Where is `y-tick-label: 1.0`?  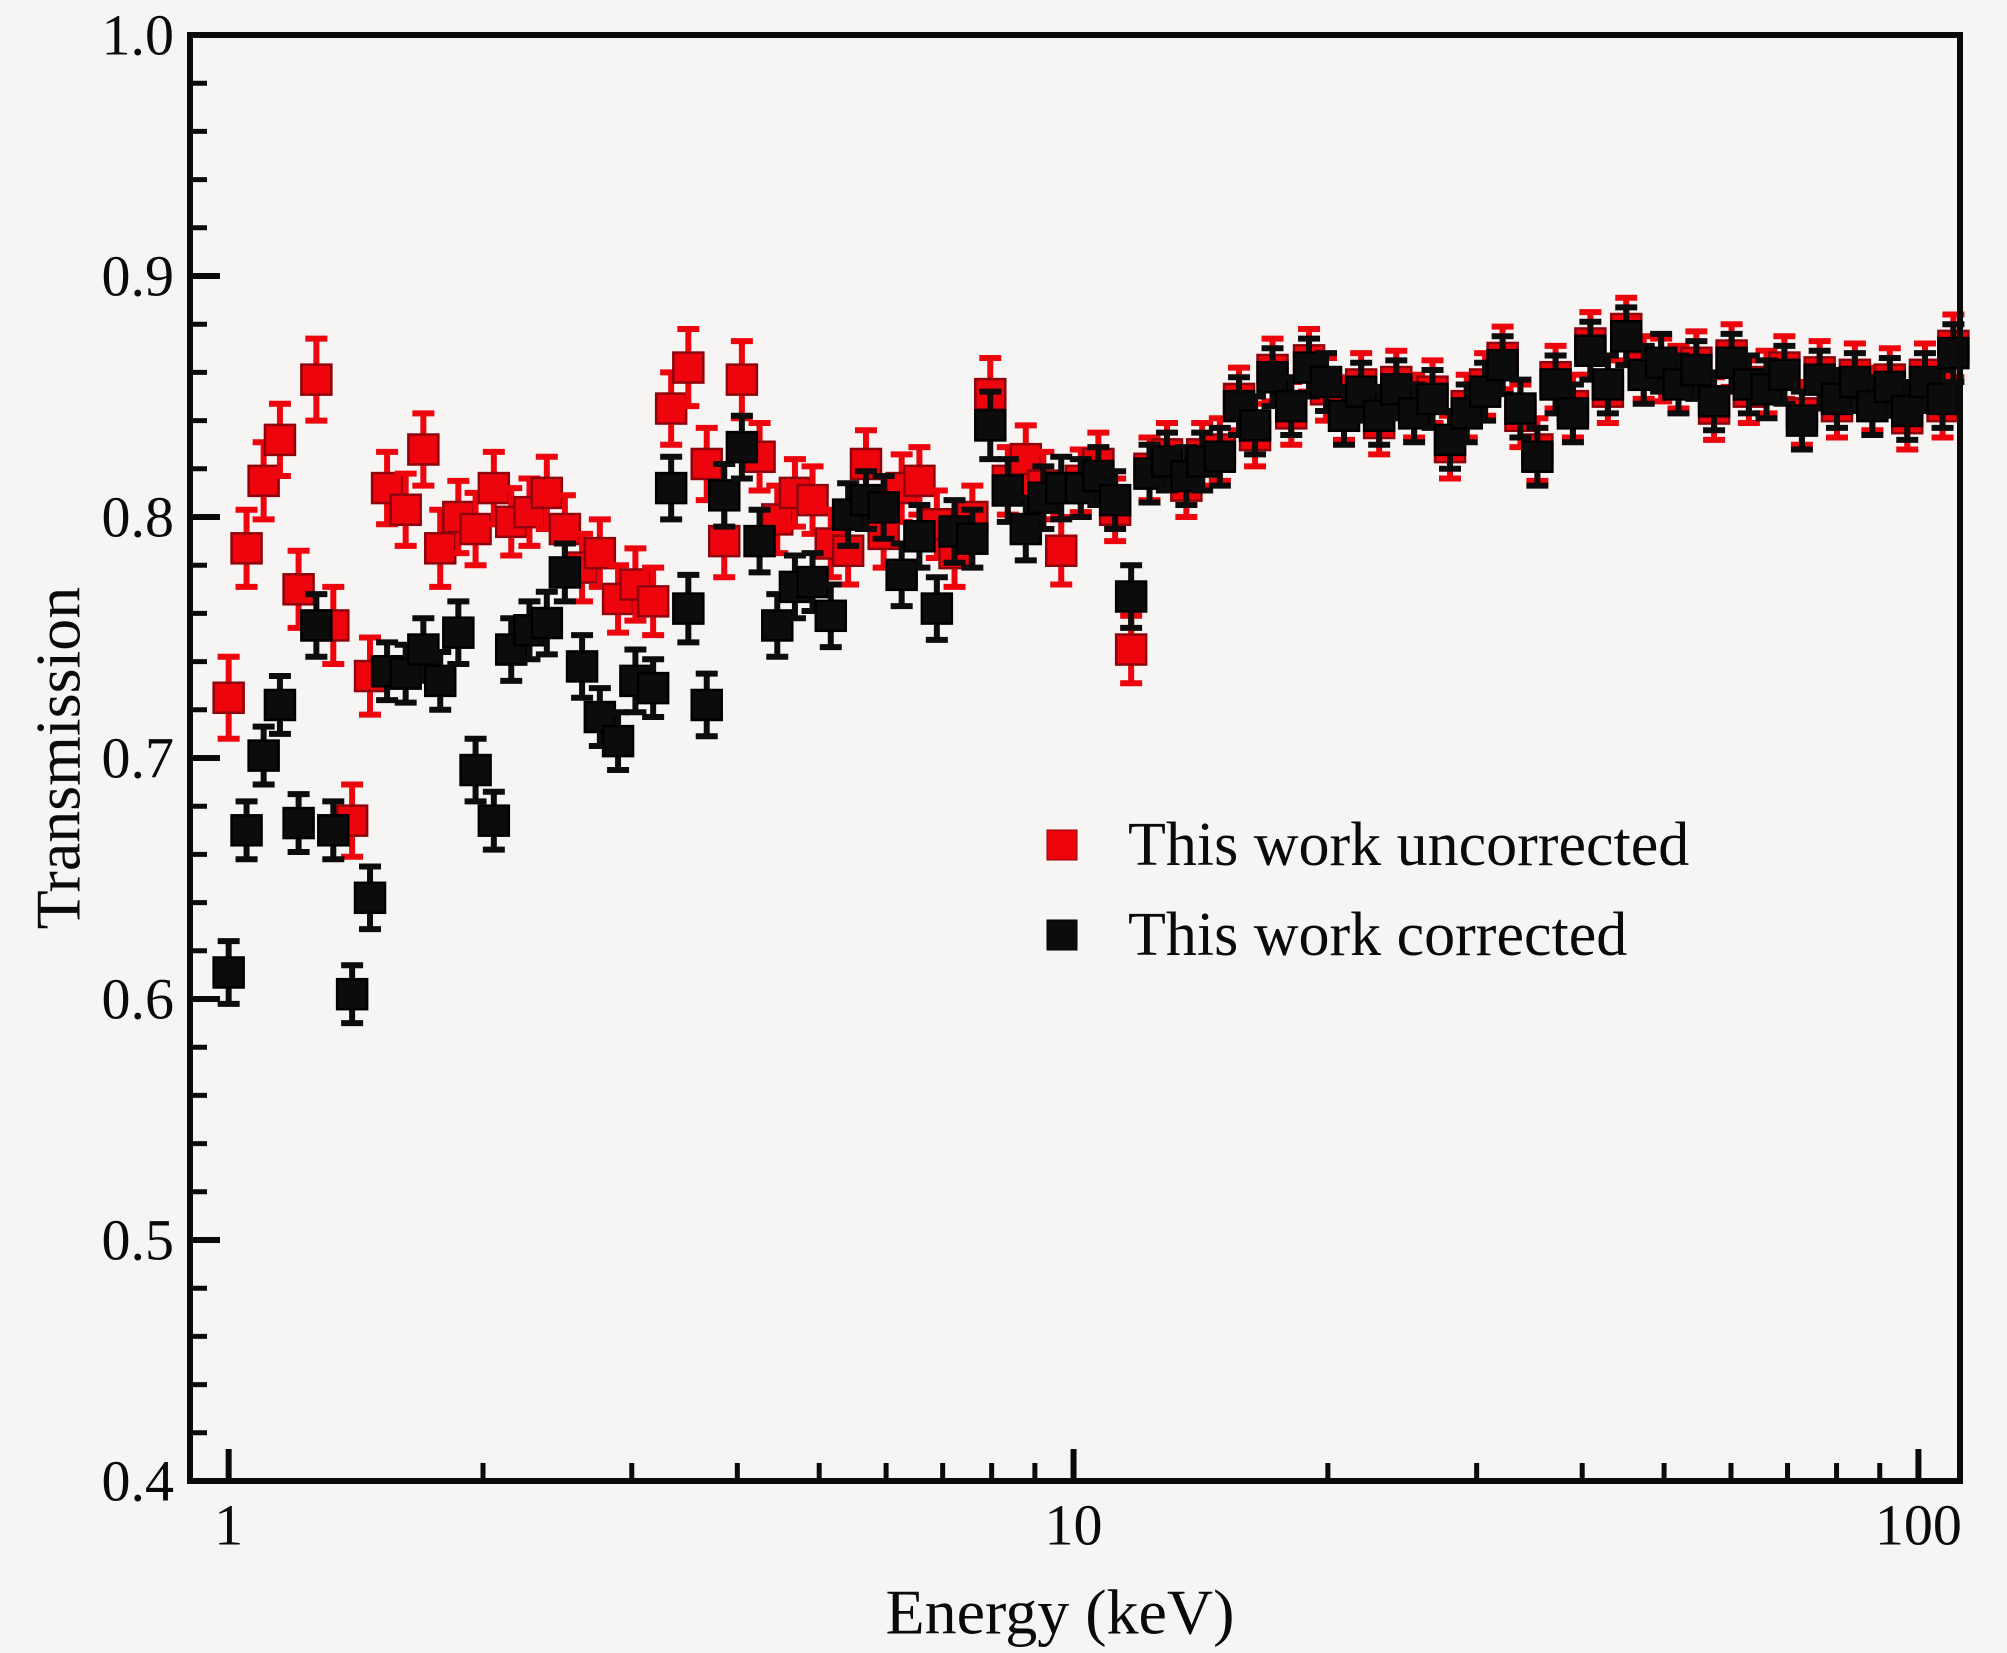
y-tick-label: 1.0 is located at coordinates (138, 35).